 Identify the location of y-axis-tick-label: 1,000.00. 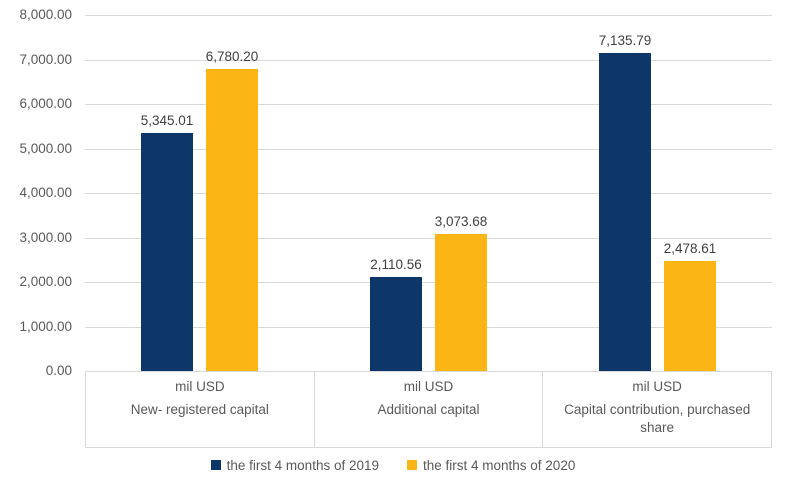
(45, 326).